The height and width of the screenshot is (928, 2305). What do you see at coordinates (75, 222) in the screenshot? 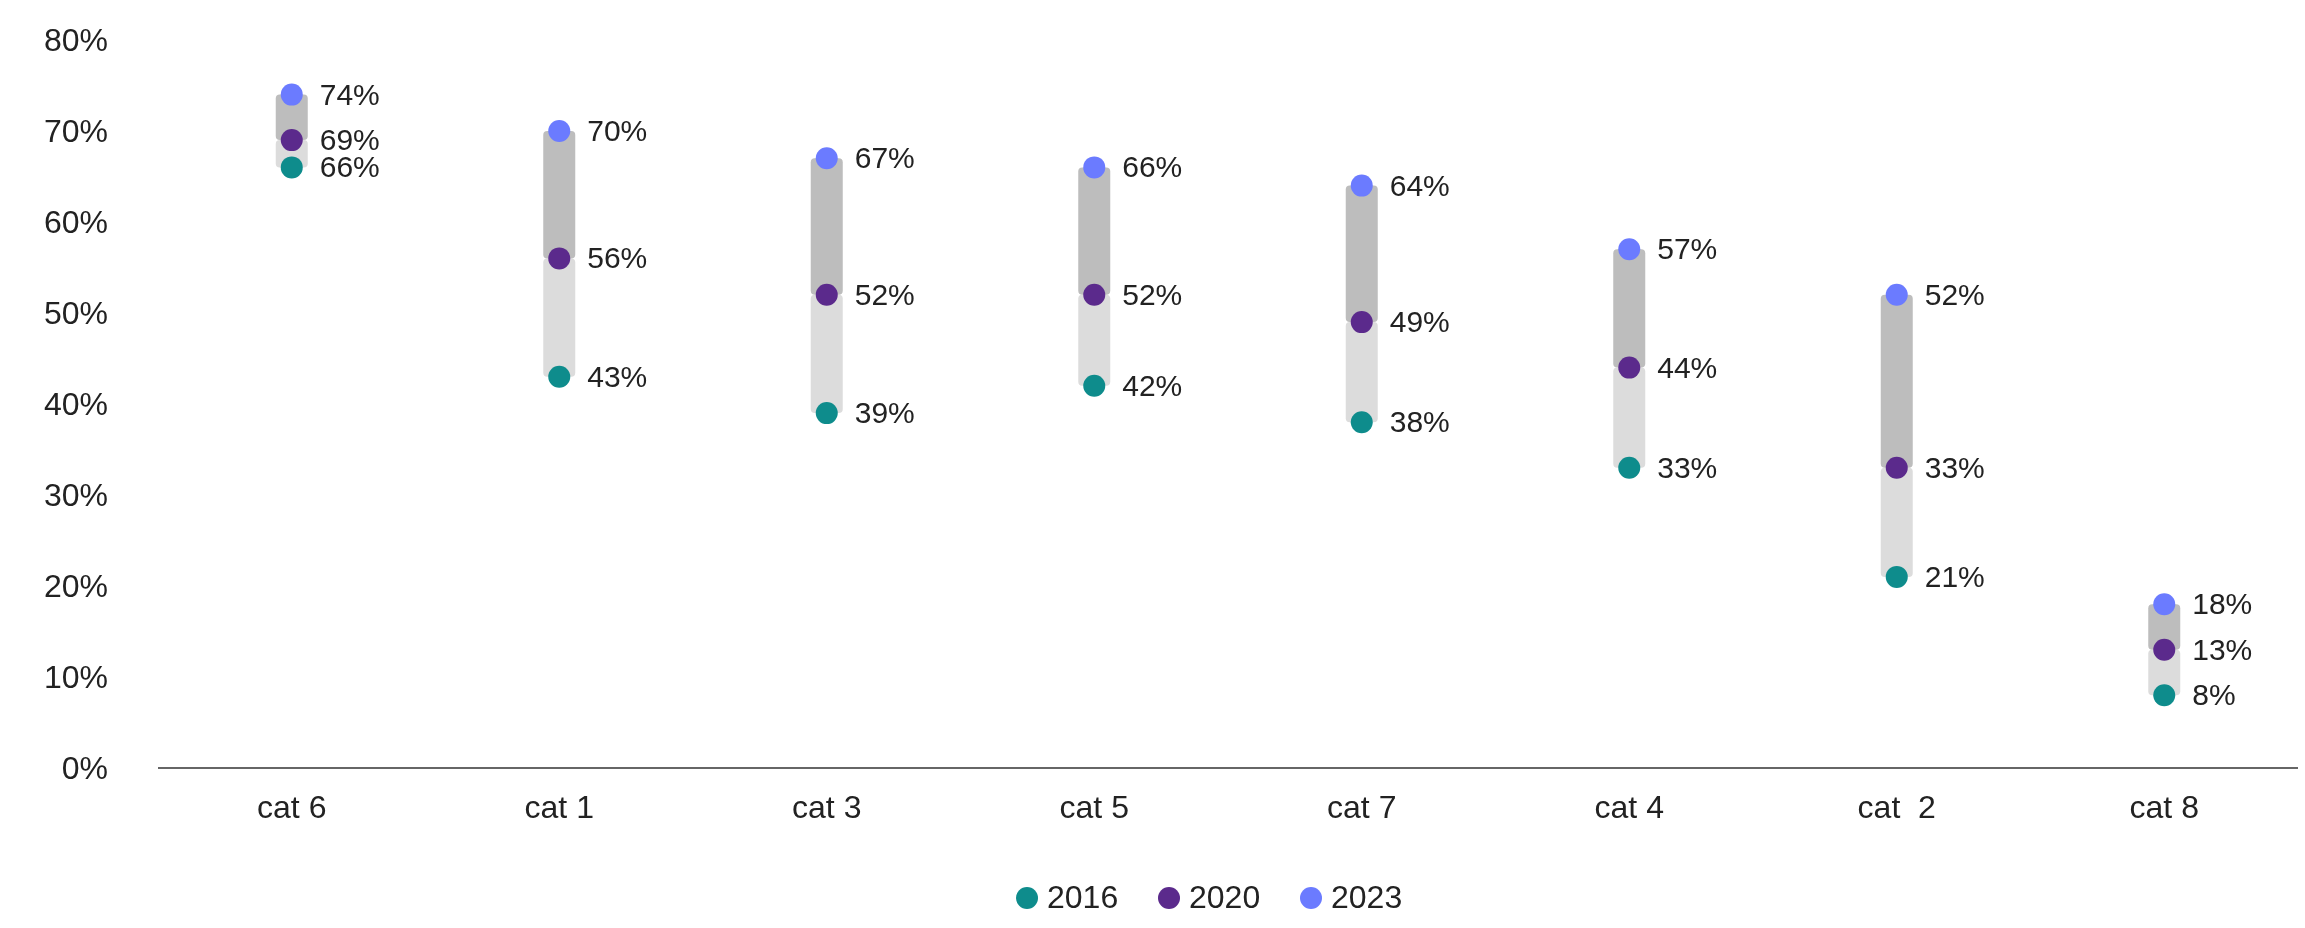
I see `y-tick-label: 60%` at bounding box center [75, 222].